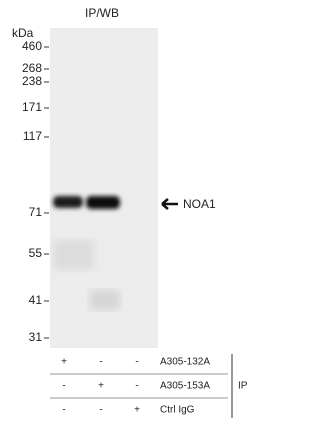 Image resolution: width=320 pixels, height=432 pixels. I want to click on marker-label: 171, so click(32, 107).